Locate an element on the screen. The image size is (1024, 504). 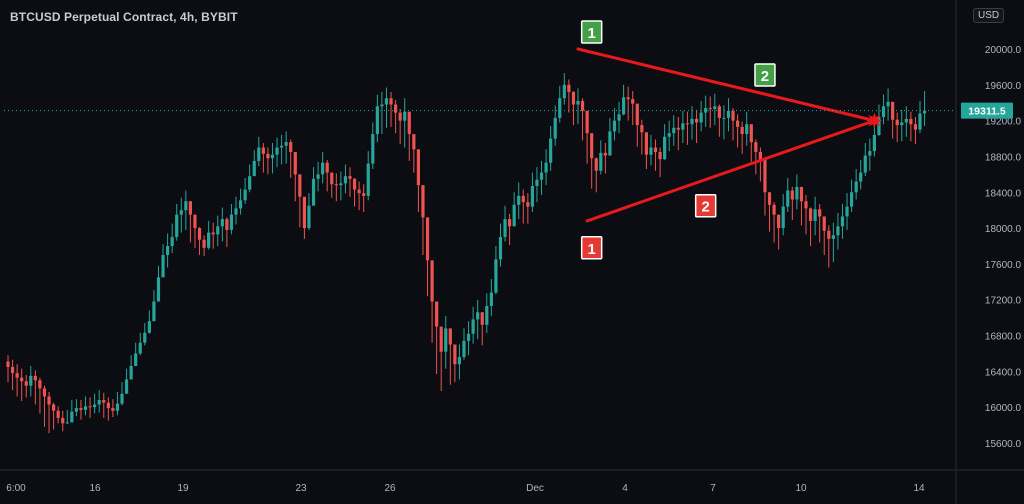
y-tick-label: 17200.0 is located at coordinates (1003, 301).